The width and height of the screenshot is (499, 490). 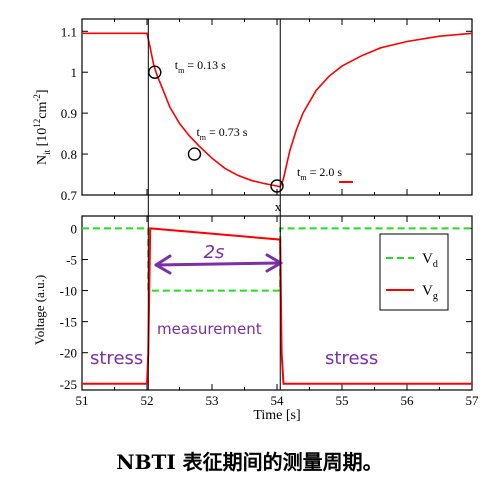 I want to click on top-y-axis-label: Nit [1012cm-2], so click(x=42, y=127).